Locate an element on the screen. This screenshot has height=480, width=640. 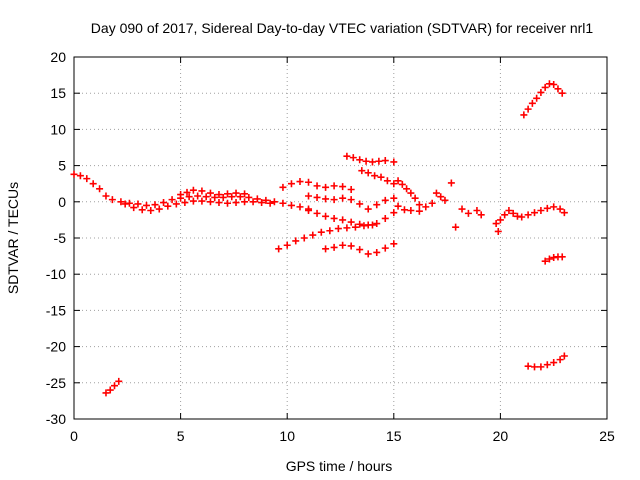
sdtvar-main-trace is located at coordinates (191, 191).